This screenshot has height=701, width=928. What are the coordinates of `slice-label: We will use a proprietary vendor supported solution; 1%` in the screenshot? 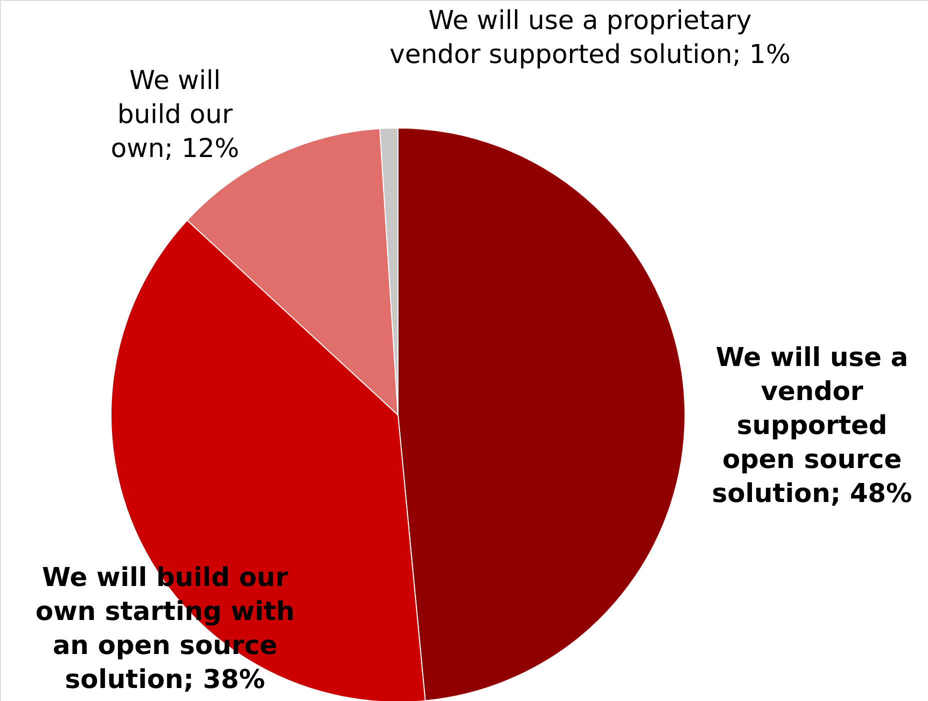 It's located at (590, 38).